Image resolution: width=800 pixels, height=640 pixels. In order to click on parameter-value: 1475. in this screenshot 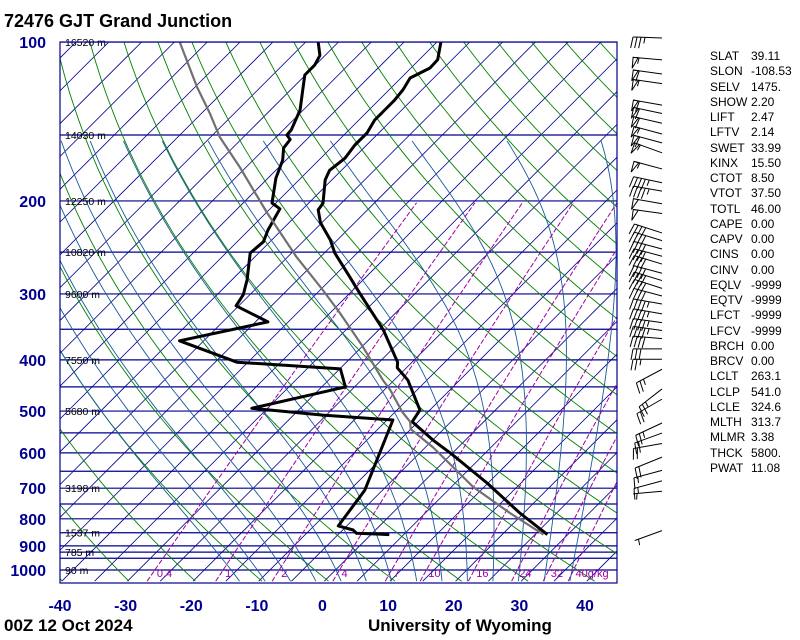, I will do `click(766, 86)`.